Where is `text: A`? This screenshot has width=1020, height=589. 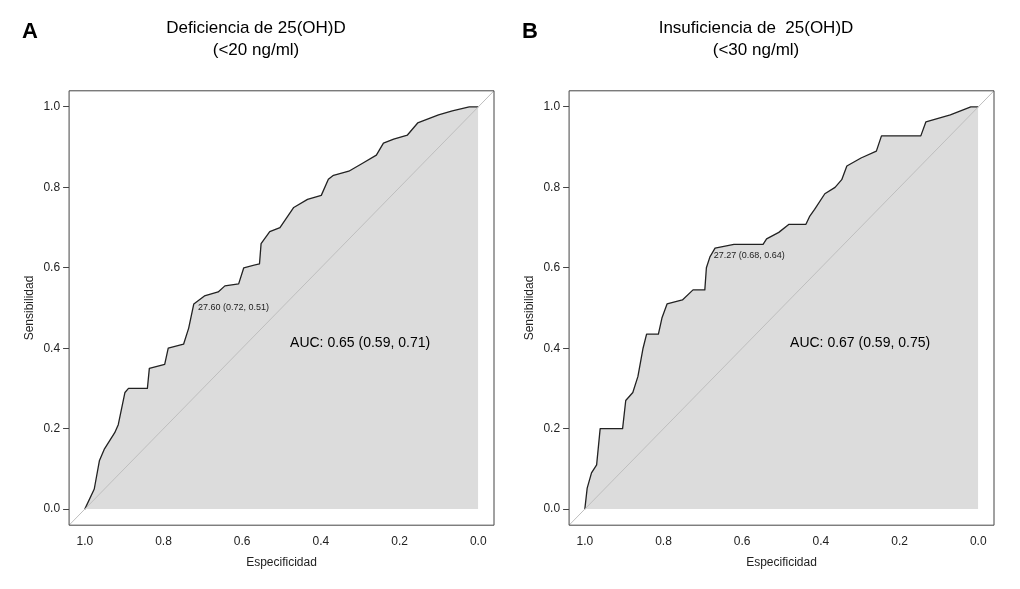 text: A is located at coordinates (30, 31).